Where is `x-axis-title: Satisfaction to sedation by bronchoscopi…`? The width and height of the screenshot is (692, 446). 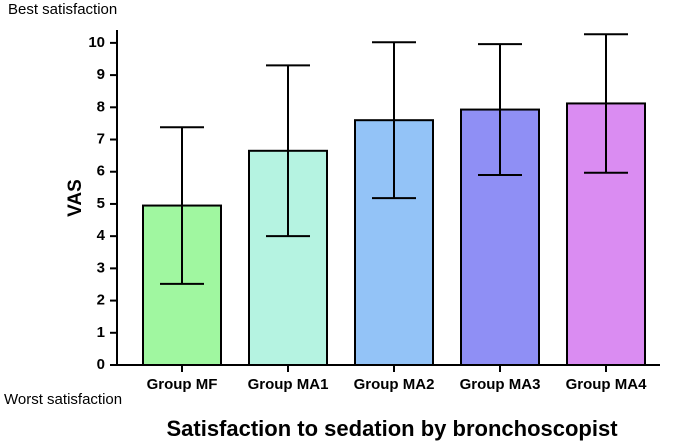 x-axis-title: Satisfaction to sedation by bronchoscopi… is located at coordinates (392, 428).